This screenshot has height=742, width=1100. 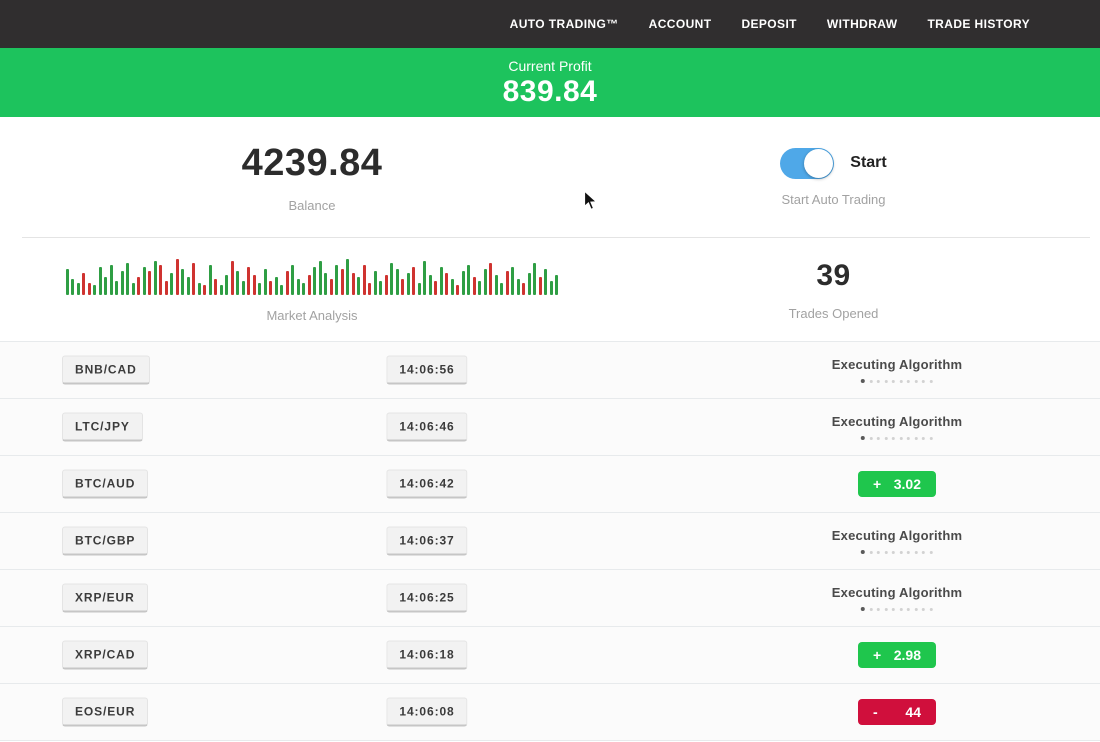 I want to click on time-badge: 14:06:25, so click(x=427, y=598).